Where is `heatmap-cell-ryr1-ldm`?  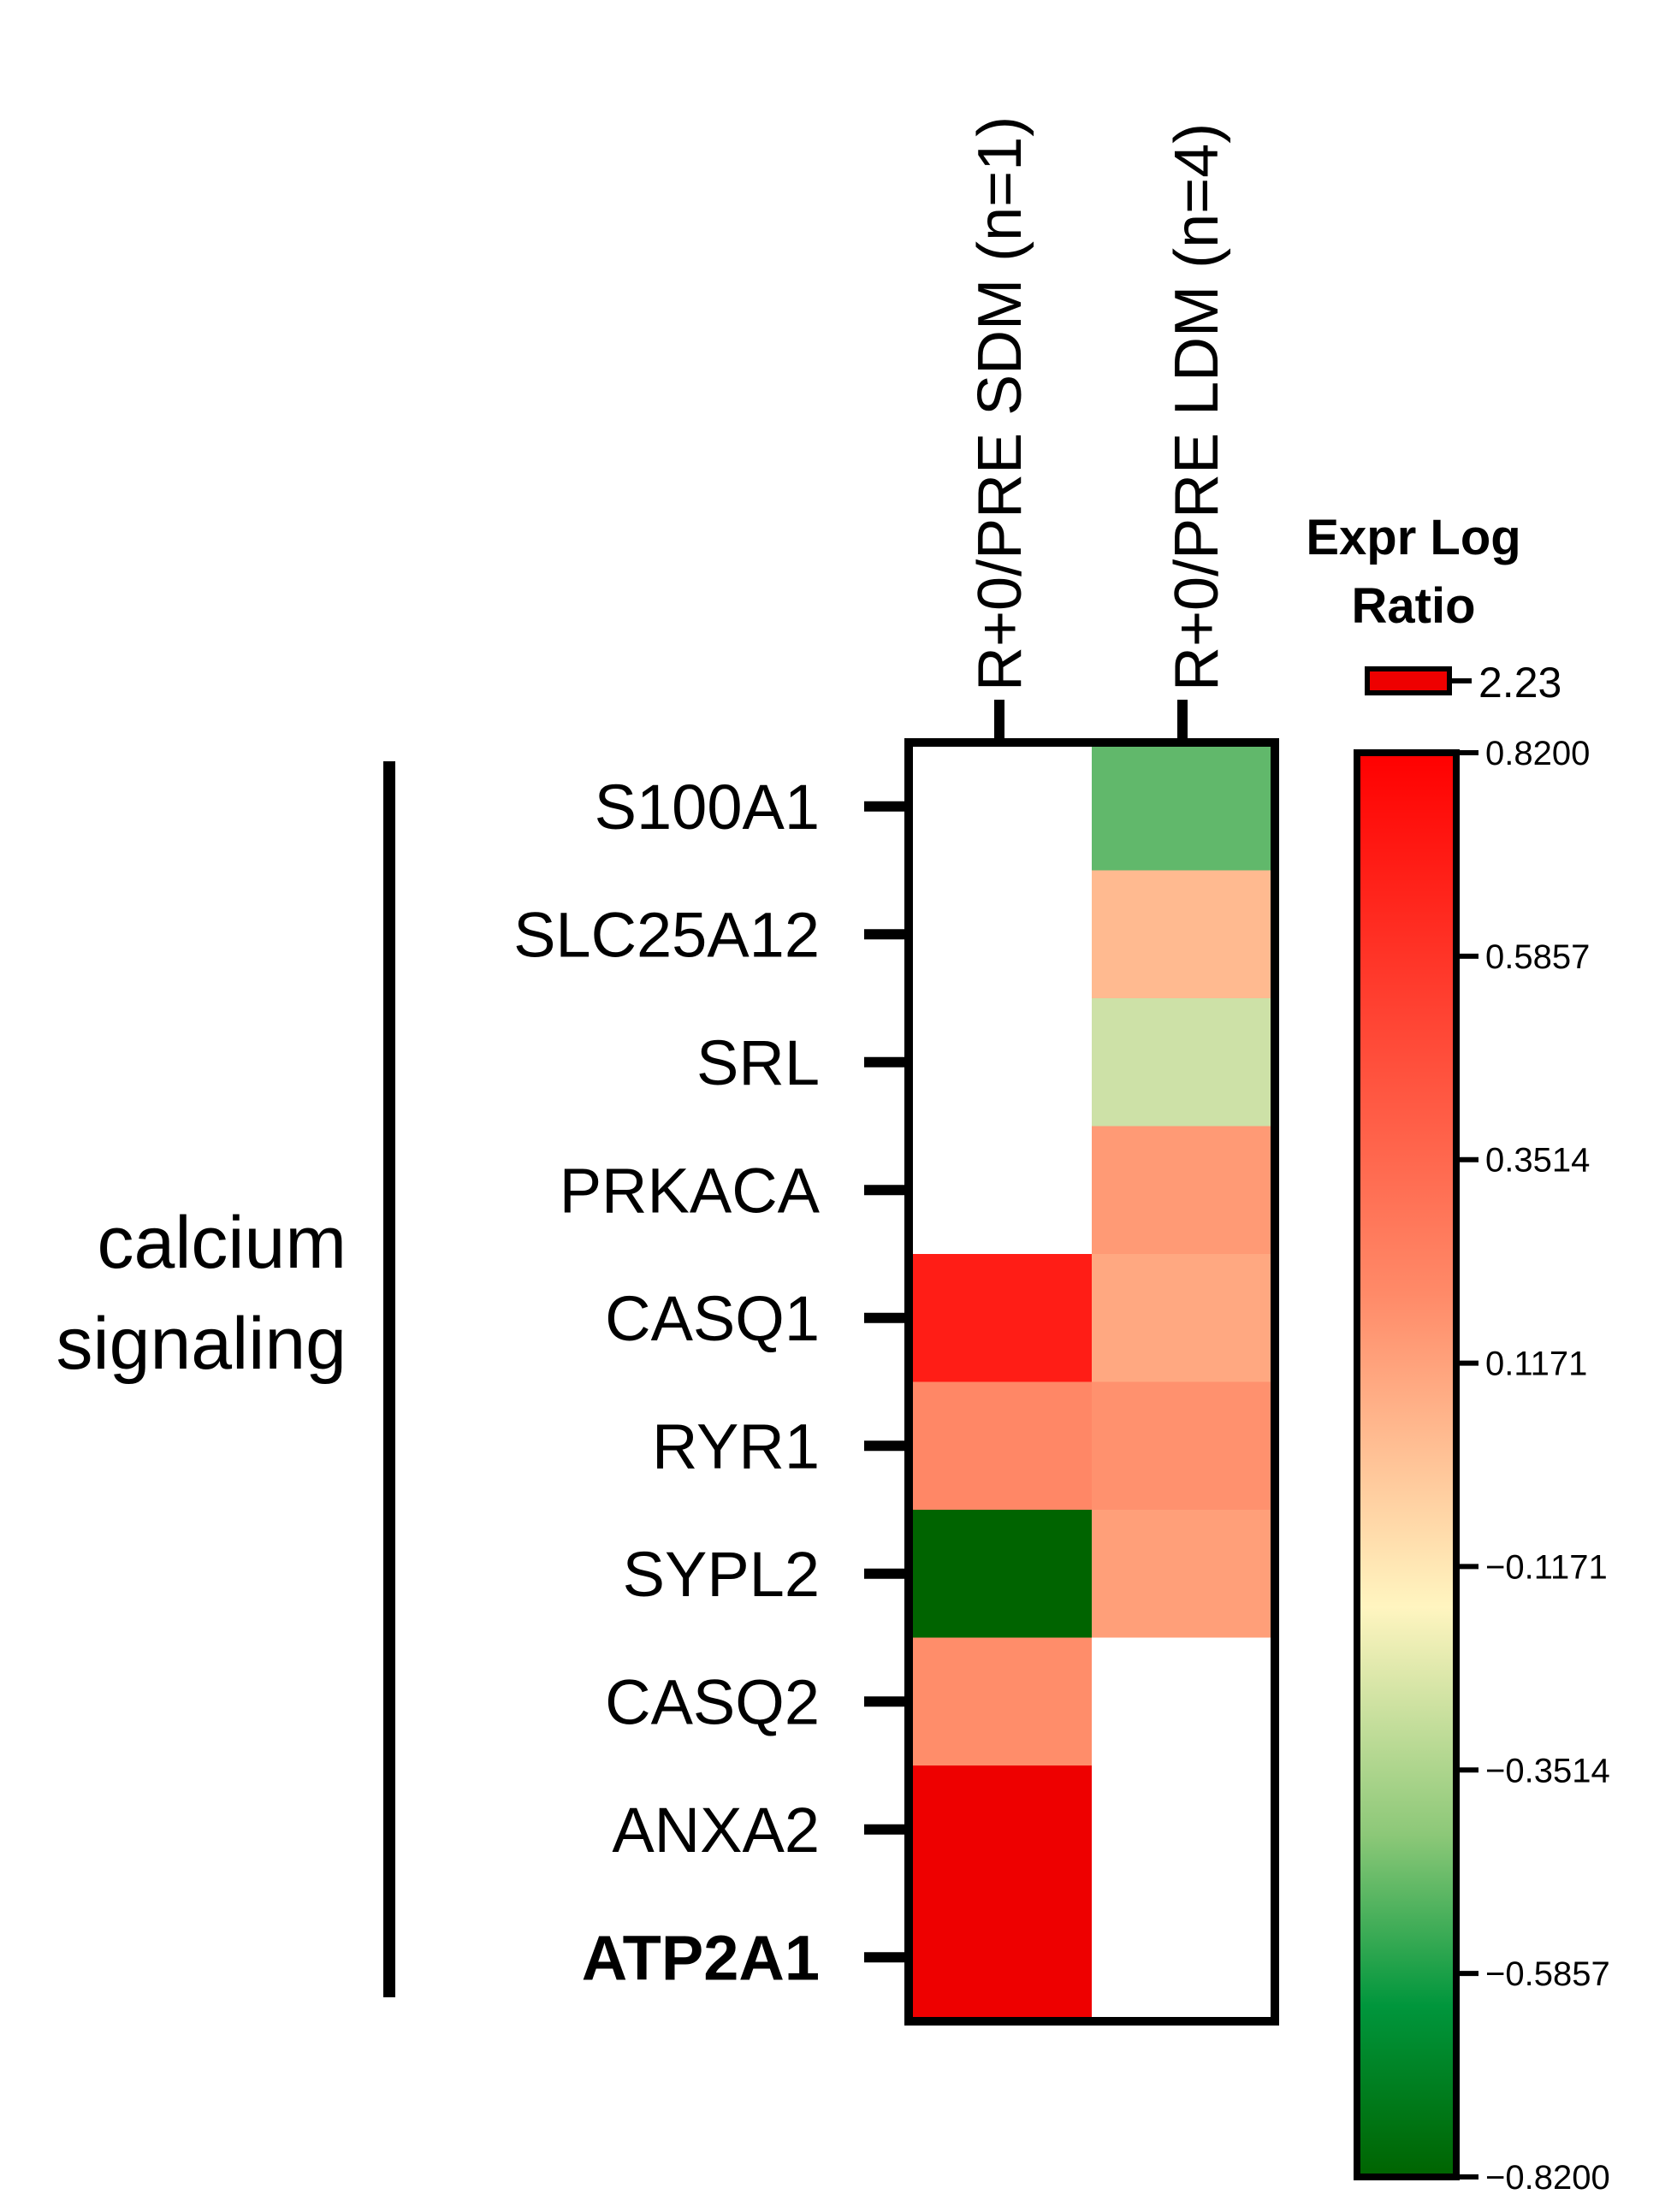
heatmap-cell-ryr1-ldm is located at coordinates (1184, 1446).